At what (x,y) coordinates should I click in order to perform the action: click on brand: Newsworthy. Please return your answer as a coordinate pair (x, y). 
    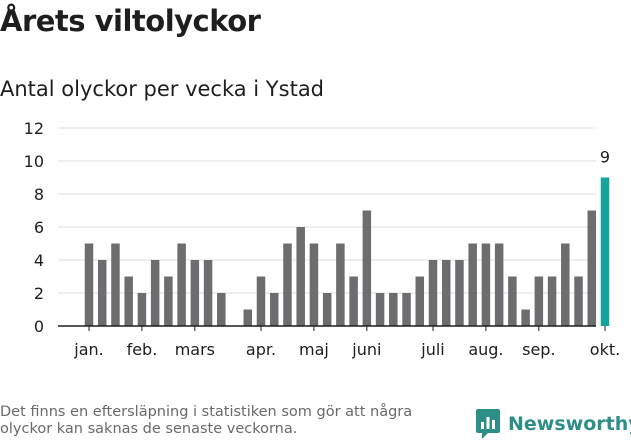
    Looking at the image, I should click on (553, 424).